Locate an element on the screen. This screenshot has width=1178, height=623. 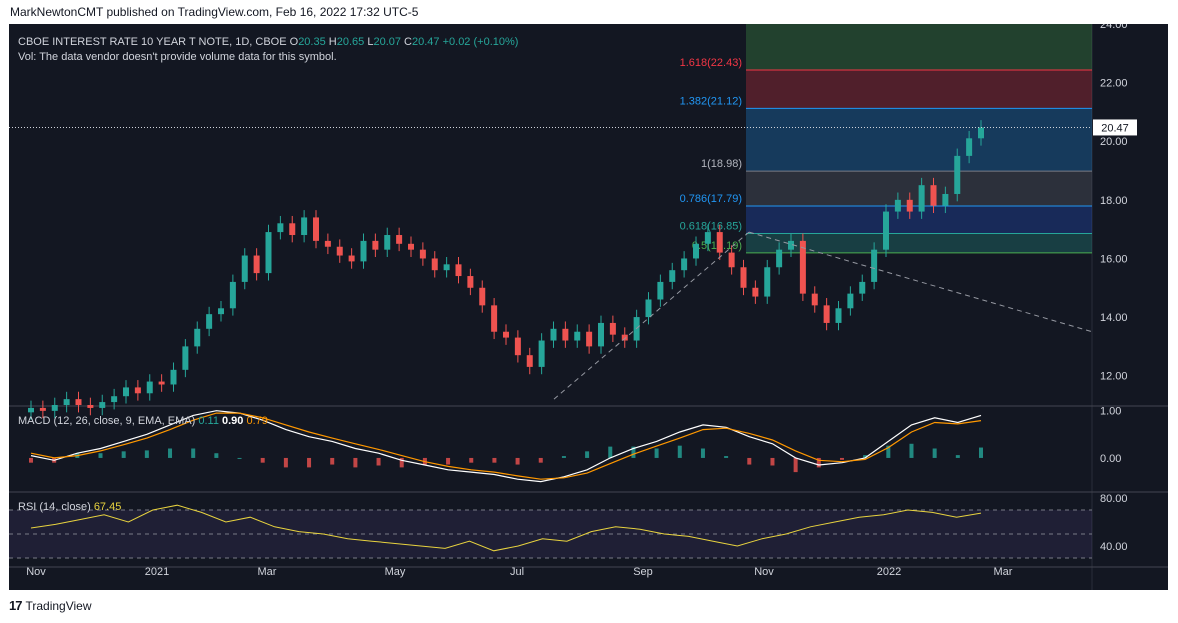
rsi-legend: RSI (14, close) 67.45 is located at coordinates (69, 507).